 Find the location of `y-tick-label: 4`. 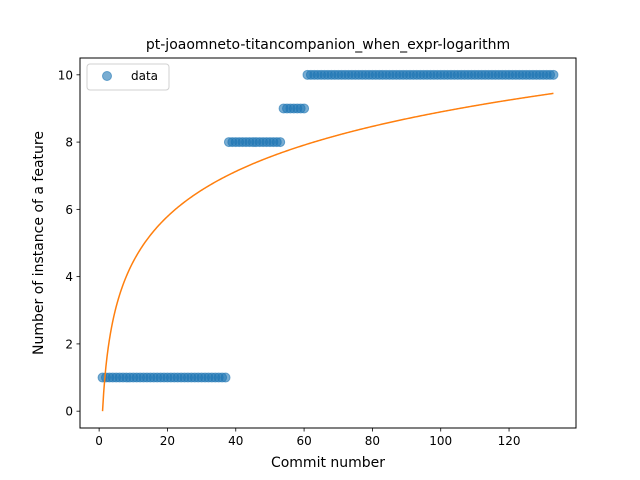

y-tick-label: 4 is located at coordinates (69, 277).